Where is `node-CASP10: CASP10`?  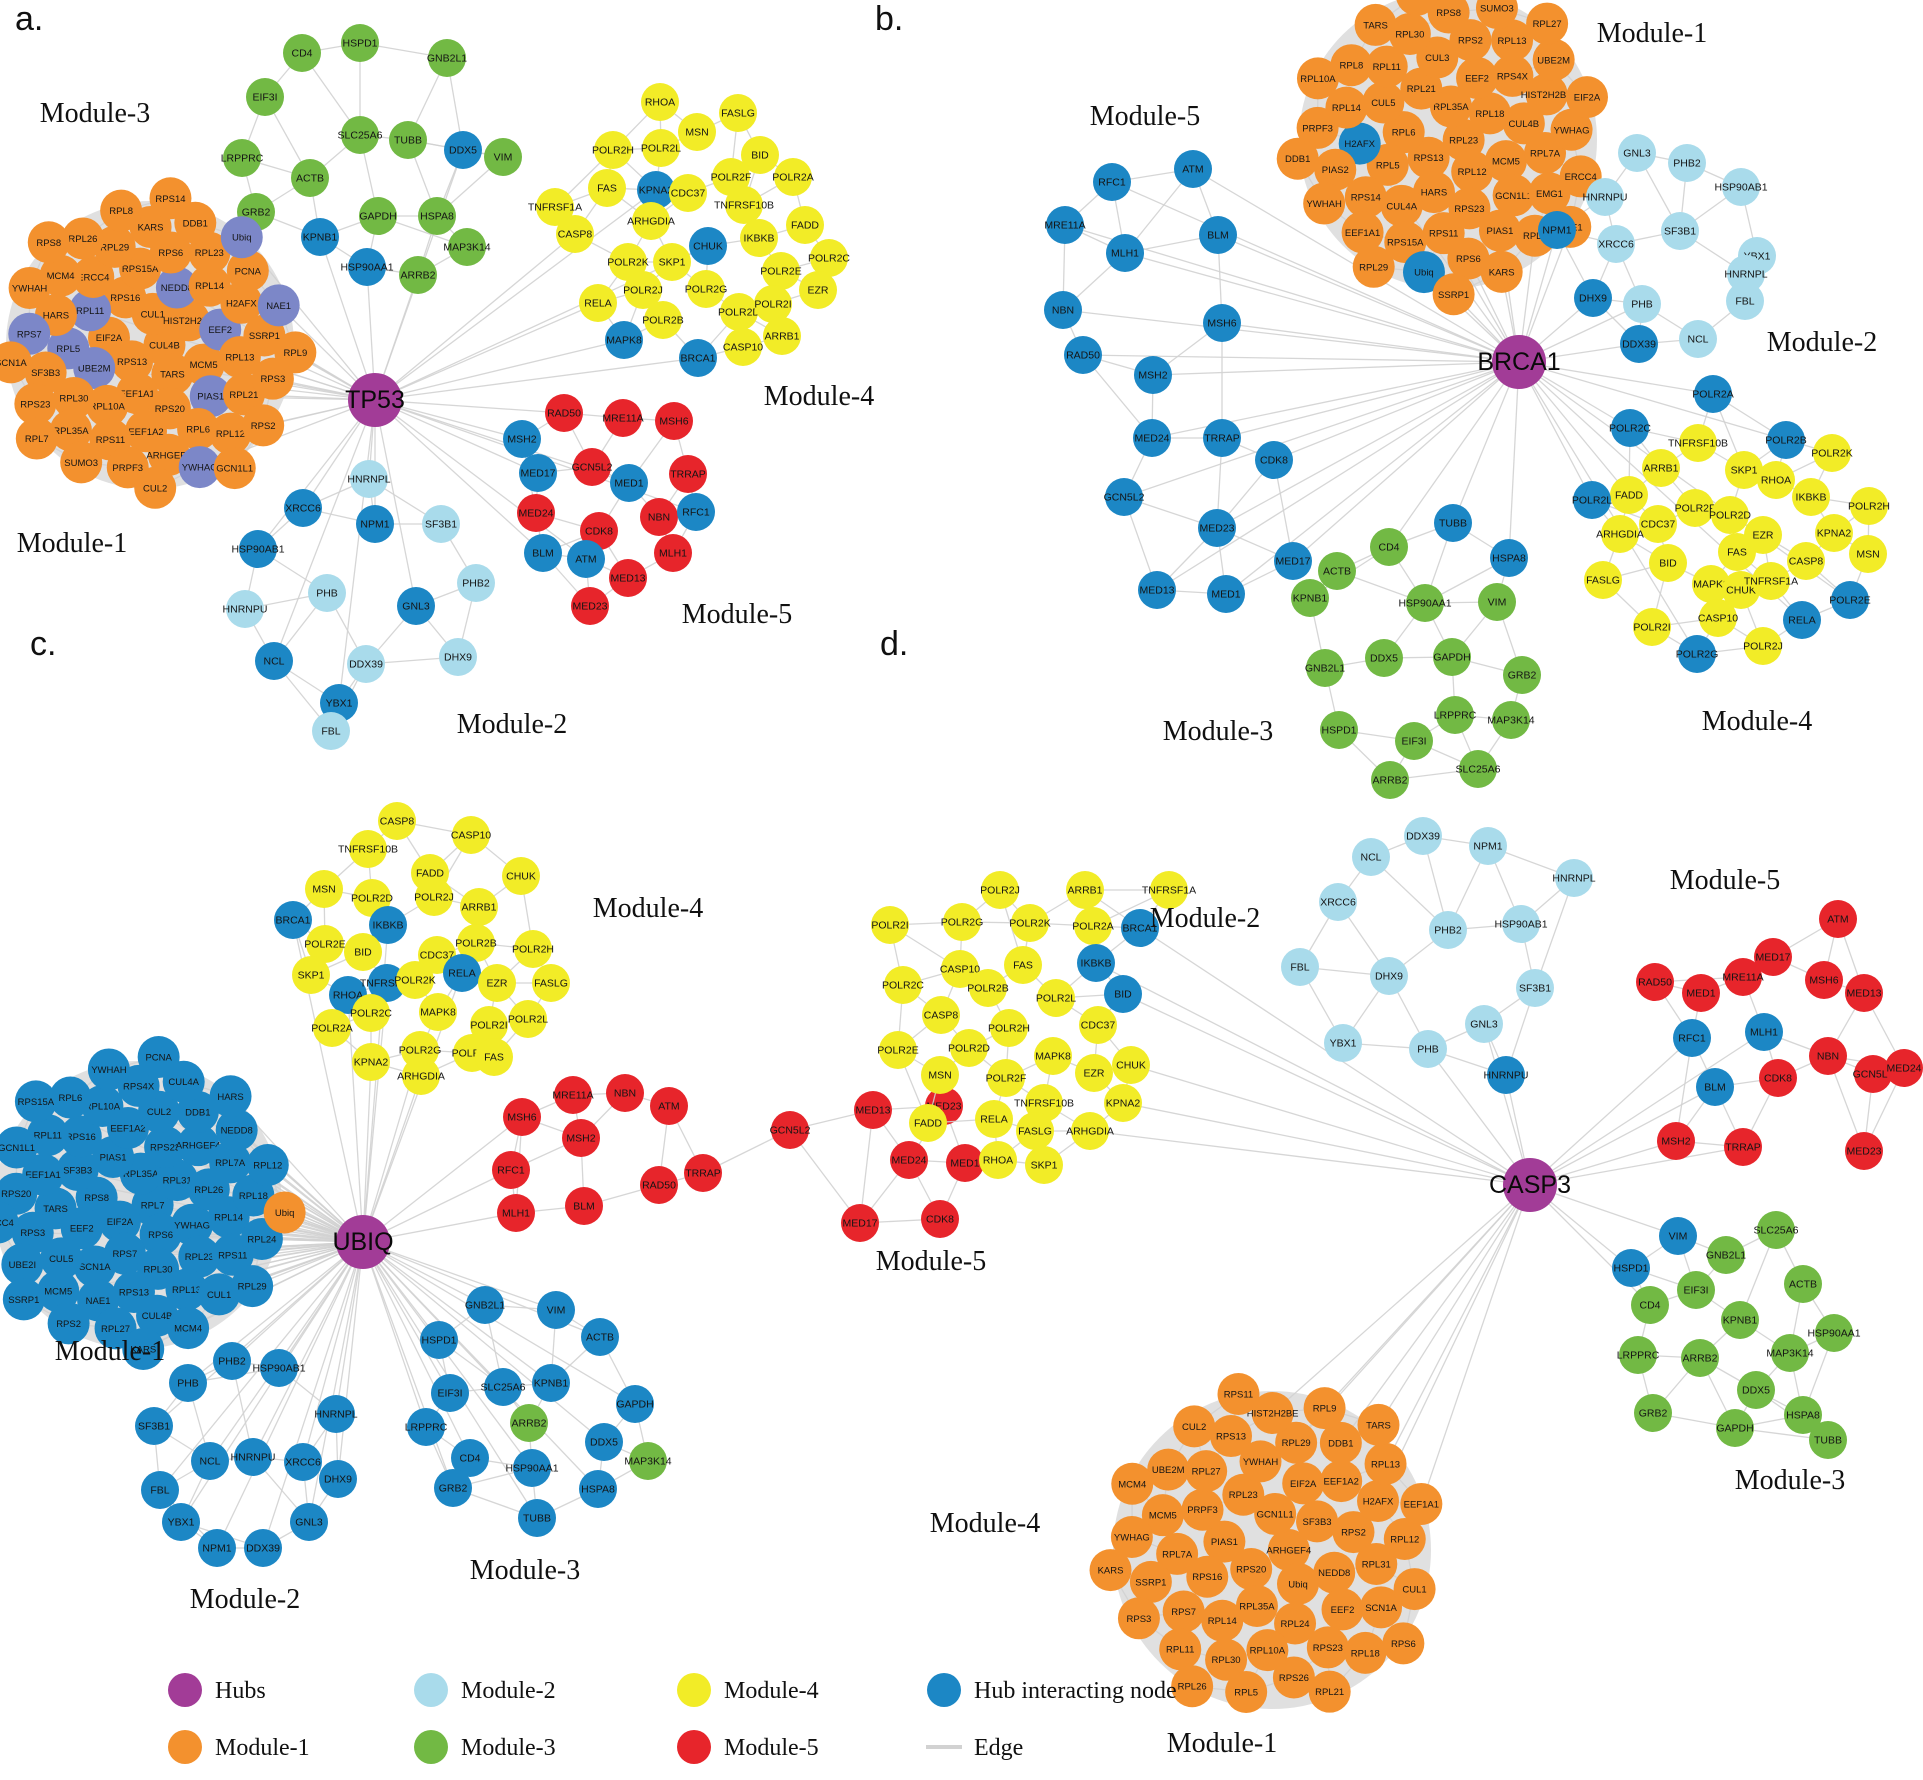 node-CASP10: CASP10 is located at coordinates (743, 347).